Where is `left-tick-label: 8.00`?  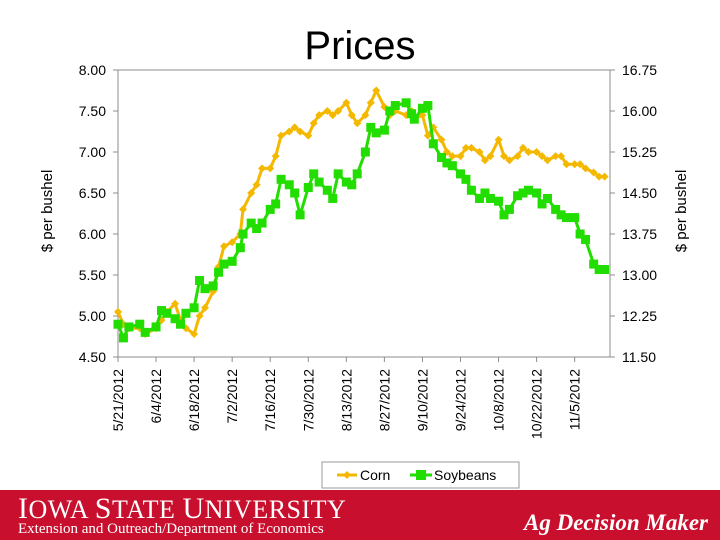
left-tick-label: 8.00 is located at coordinates (92, 70).